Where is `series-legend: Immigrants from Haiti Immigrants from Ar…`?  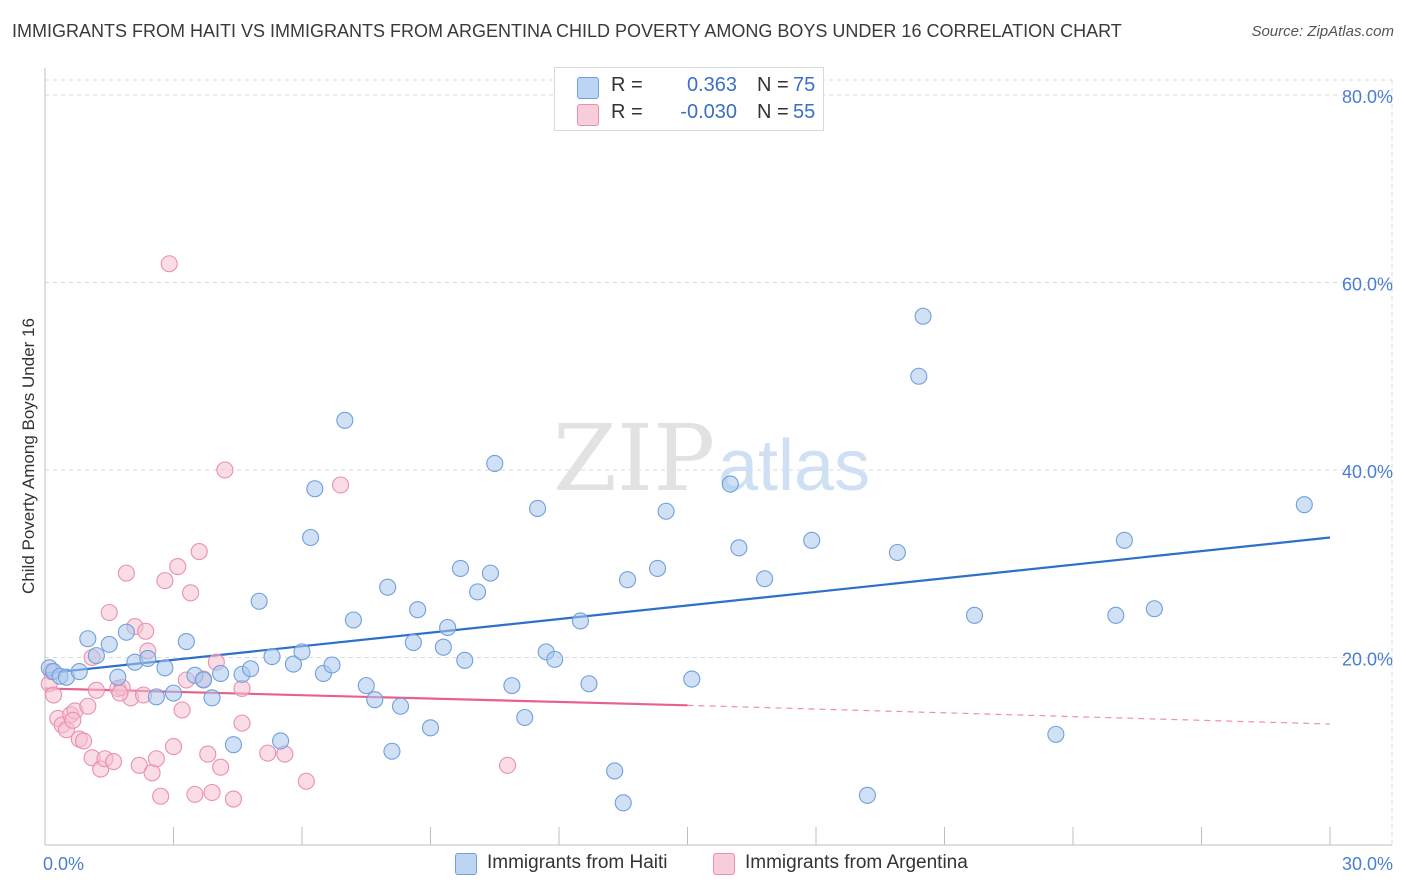
series-legend: Immigrants from Haiti Immigrants from Ar… is located at coordinates (703, 865).